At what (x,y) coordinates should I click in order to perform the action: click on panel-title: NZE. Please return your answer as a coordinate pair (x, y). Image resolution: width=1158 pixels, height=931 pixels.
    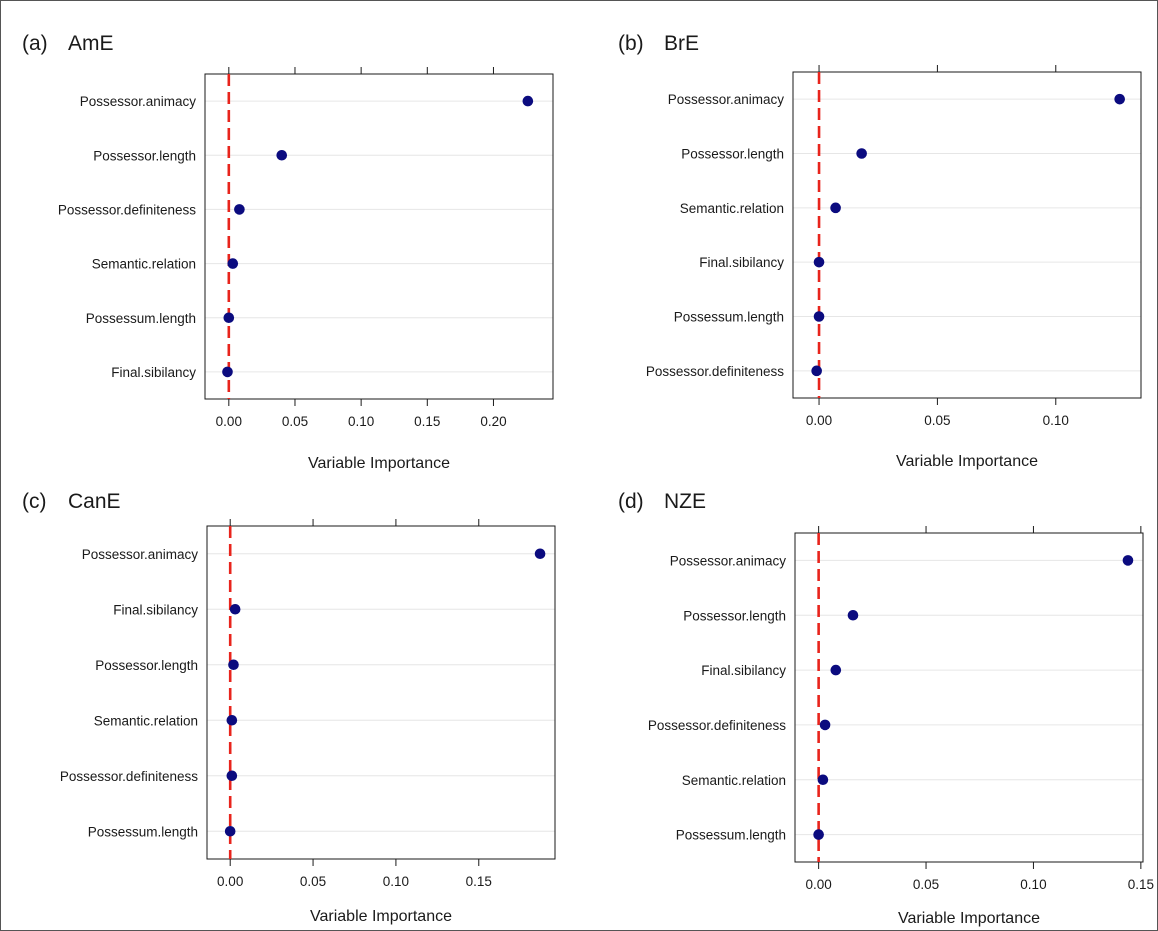
    Looking at the image, I should click on (685, 501).